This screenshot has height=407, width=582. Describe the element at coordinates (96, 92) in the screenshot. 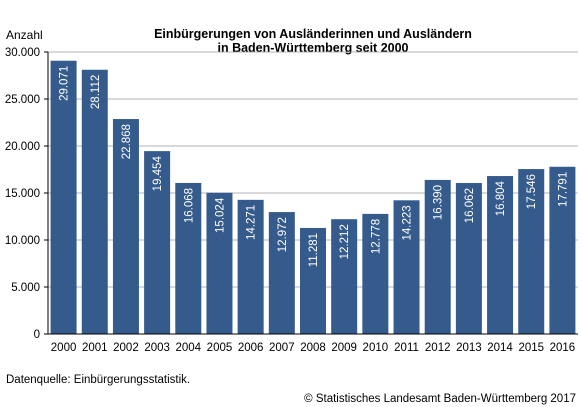

I see `value-label: 28.112` at that location.